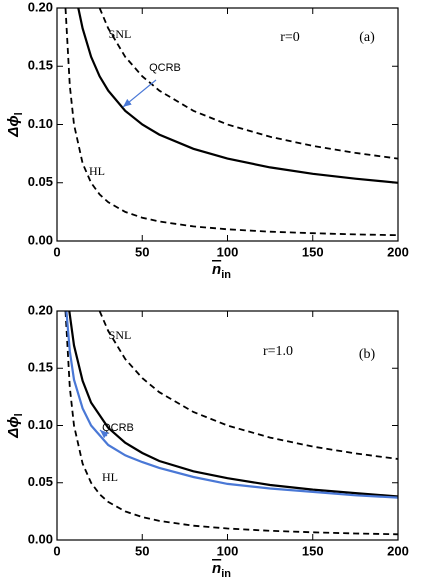 Image resolution: width=436 pixels, height=588 pixels. What do you see at coordinates (278, 351) in the screenshot?
I see `param-label: r=1.0` at bounding box center [278, 351].